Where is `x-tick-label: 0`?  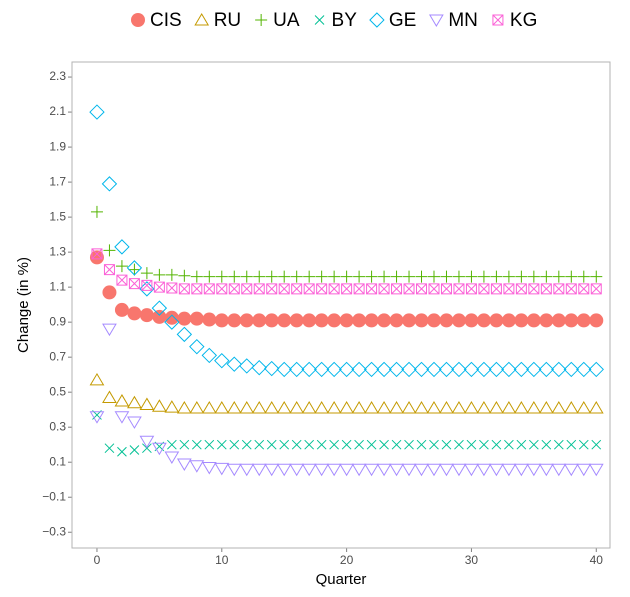 x-tick-label: 0 is located at coordinates (97, 560).